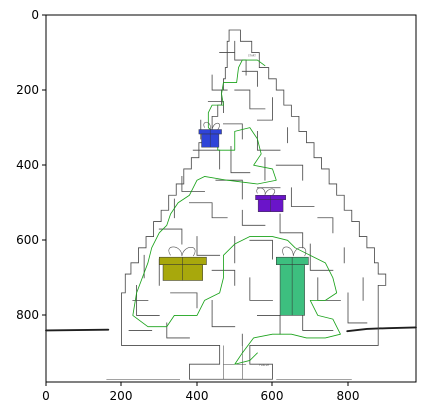  Describe the element at coordinates (27, 315) in the screenshot. I see `y-tick-label: 800` at that location.